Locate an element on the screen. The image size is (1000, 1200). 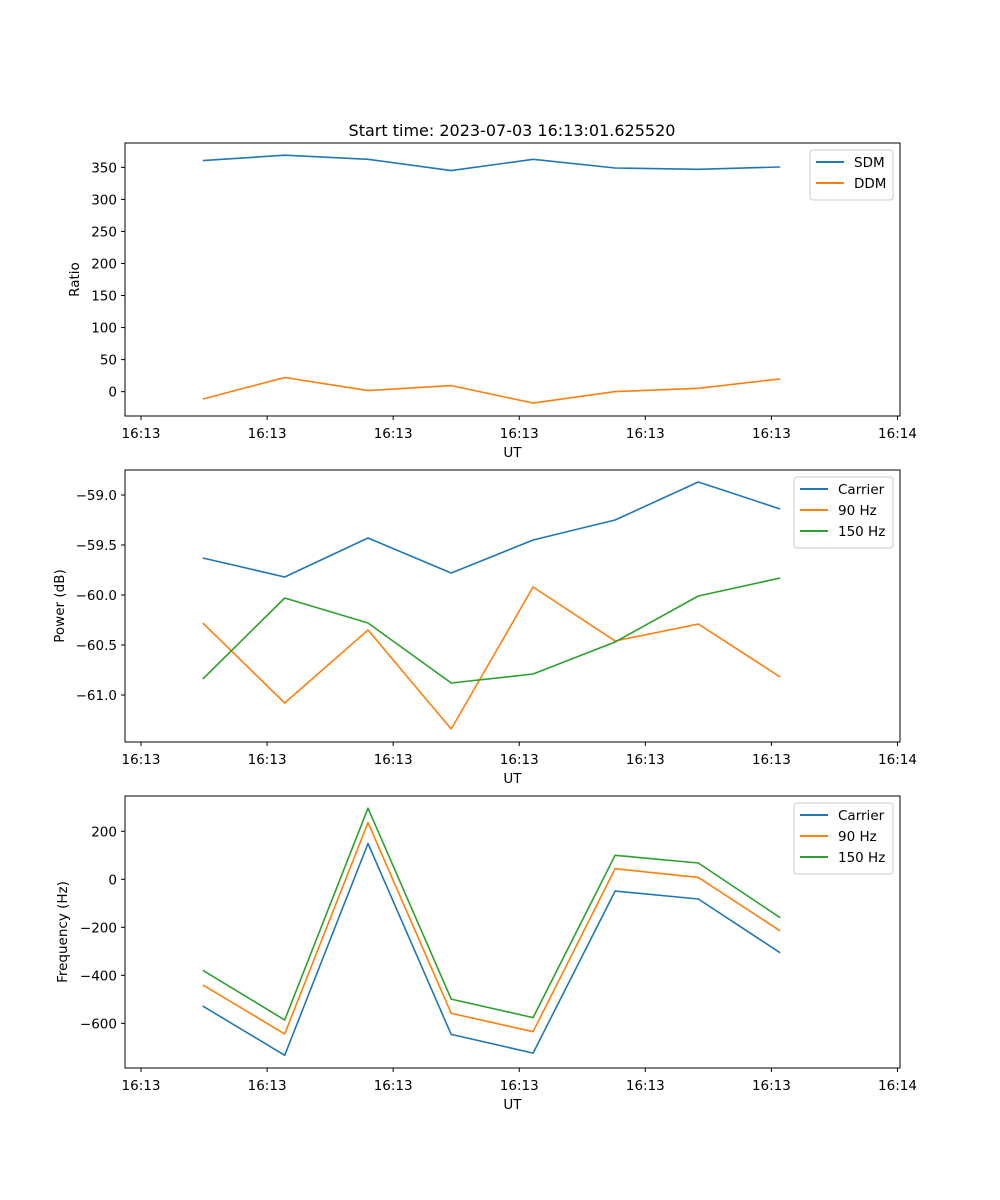
legend: SDM DDM is located at coordinates (851, 175).